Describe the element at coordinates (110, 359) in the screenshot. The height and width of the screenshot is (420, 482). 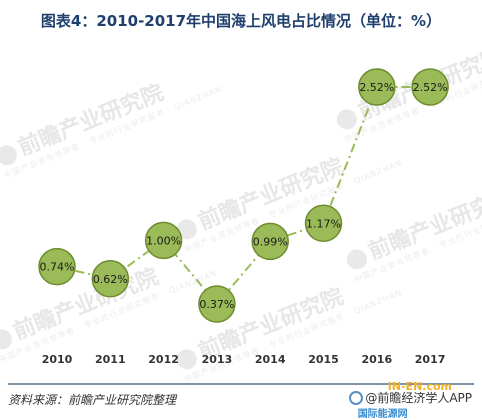
I see `x-tick-label: 2011` at that location.